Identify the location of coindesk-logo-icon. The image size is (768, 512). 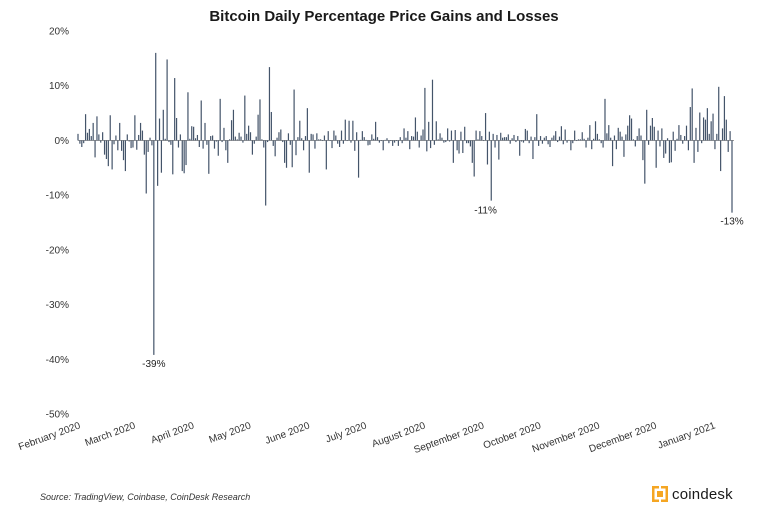
(660, 494).